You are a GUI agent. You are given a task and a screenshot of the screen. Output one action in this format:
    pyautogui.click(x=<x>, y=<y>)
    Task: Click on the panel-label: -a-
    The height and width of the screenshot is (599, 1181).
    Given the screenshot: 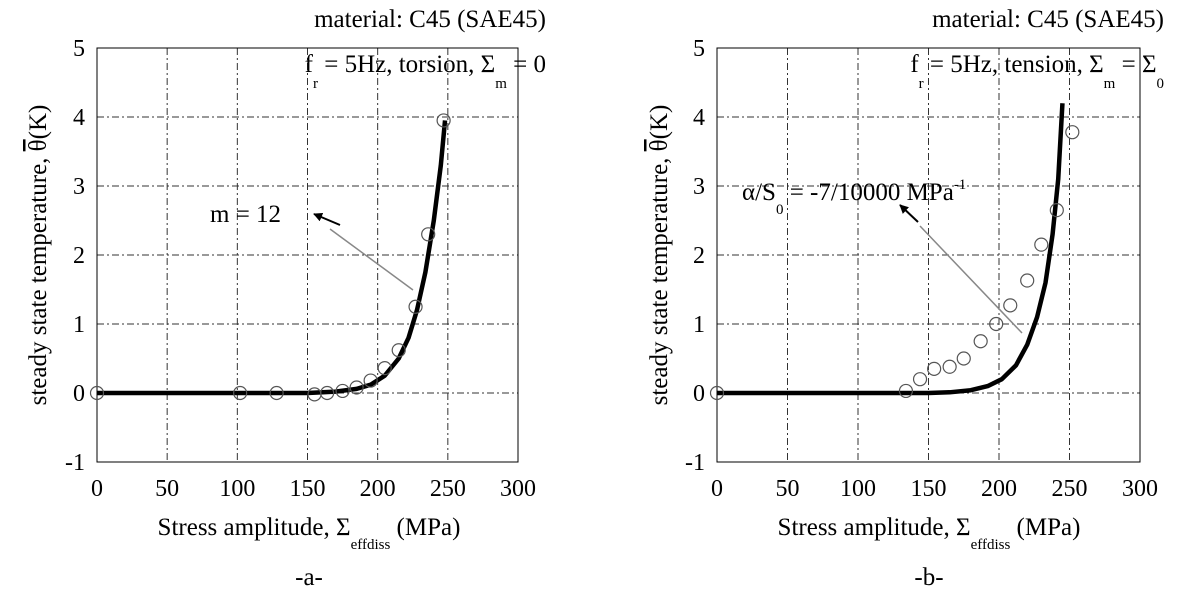 What is the action you would take?
    pyautogui.click(x=309, y=577)
    